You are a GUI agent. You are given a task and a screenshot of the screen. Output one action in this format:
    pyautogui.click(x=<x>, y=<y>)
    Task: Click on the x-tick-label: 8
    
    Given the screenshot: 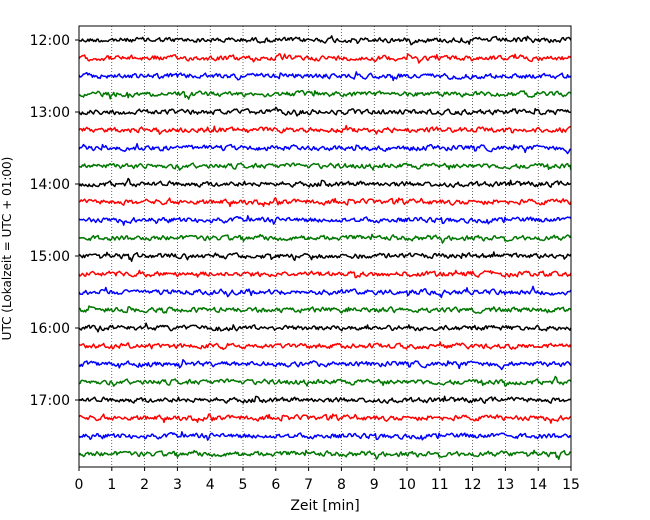 What is the action you would take?
    pyautogui.click(x=341, y=485)
    